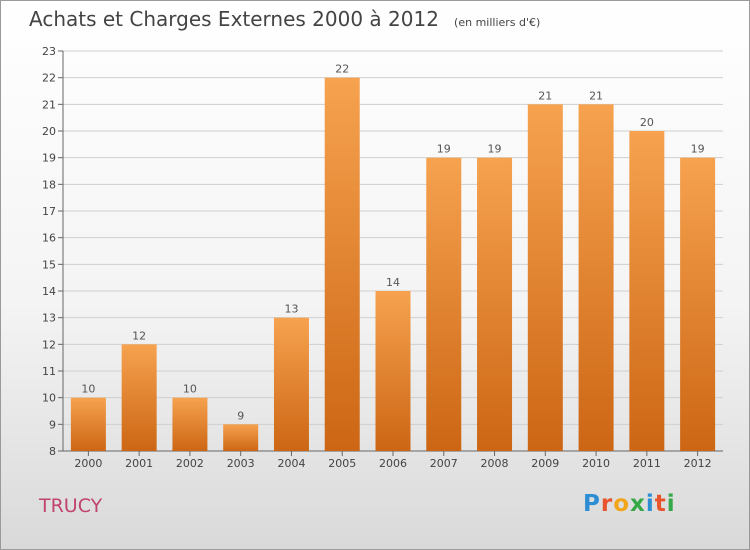 The image size is (750, 550). Describe the element at coordinates (49, 184) in the screenshot. I see `y-tick-label: 18` at that location.